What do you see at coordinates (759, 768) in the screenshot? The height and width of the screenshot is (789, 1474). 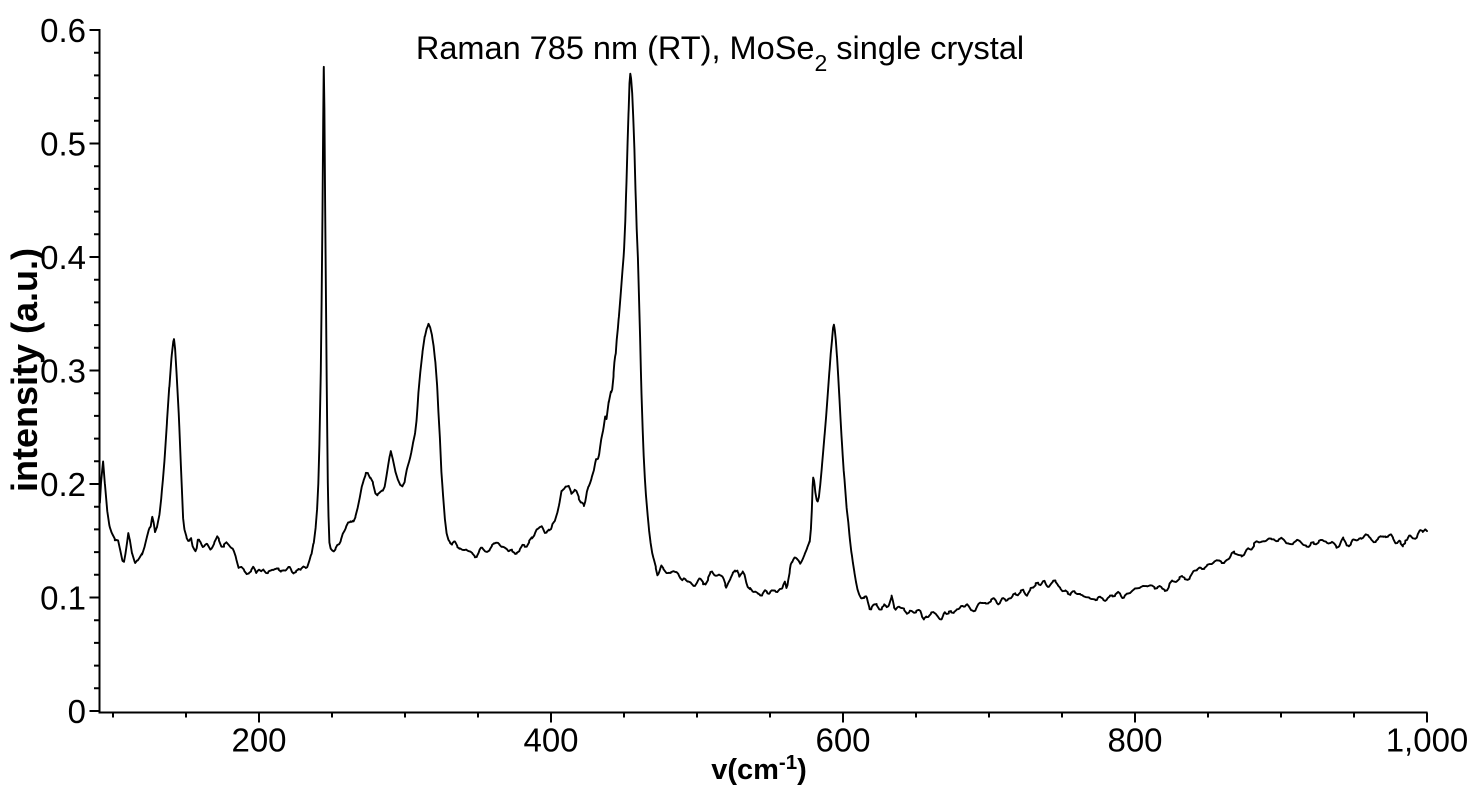 I see `svg-text: v(cm-1)` at bounding box center [759, 768].